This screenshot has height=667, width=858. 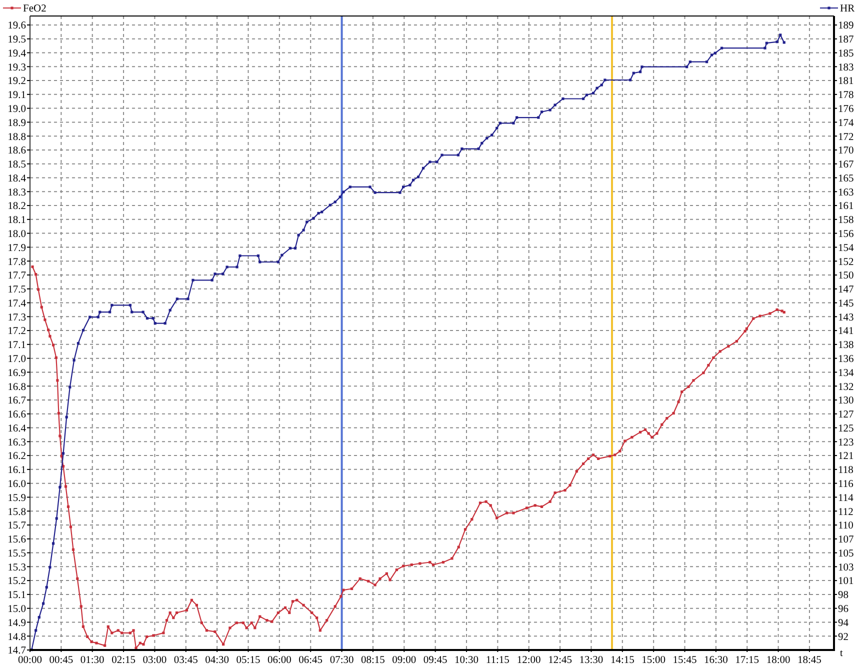 What do you see at coordinates (17, 470) in the screenshot?
I see `y-tick-label: 16.1` at bounding box center [17, 470].